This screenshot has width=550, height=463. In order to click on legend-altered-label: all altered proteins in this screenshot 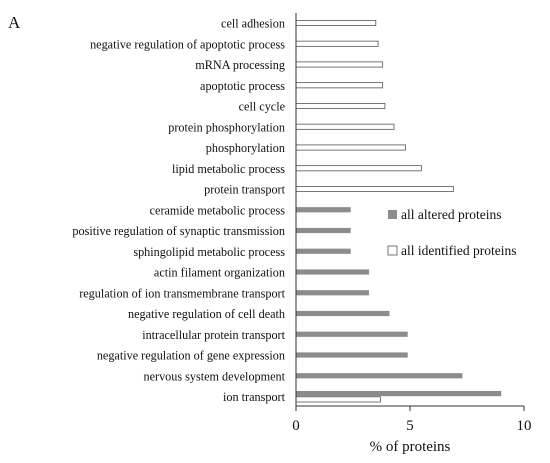, I will do `click(451, 214)`.